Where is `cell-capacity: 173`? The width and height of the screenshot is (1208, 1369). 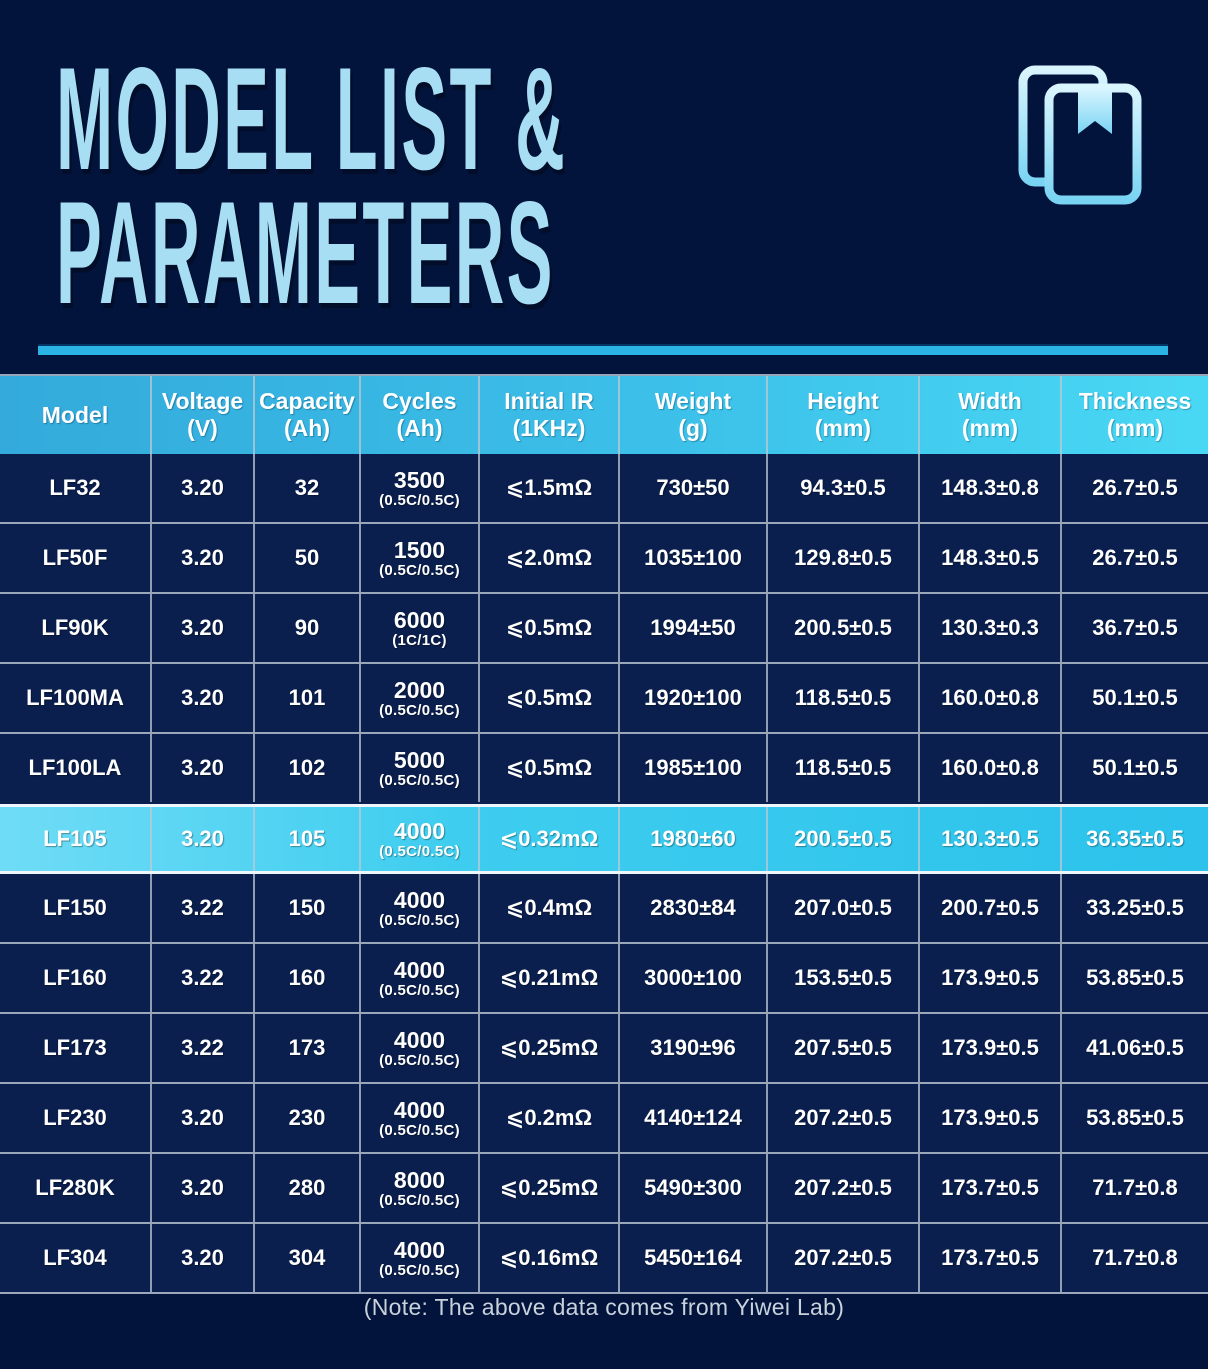 cell-capacity: 173 is located at coordinates (308, 1048).